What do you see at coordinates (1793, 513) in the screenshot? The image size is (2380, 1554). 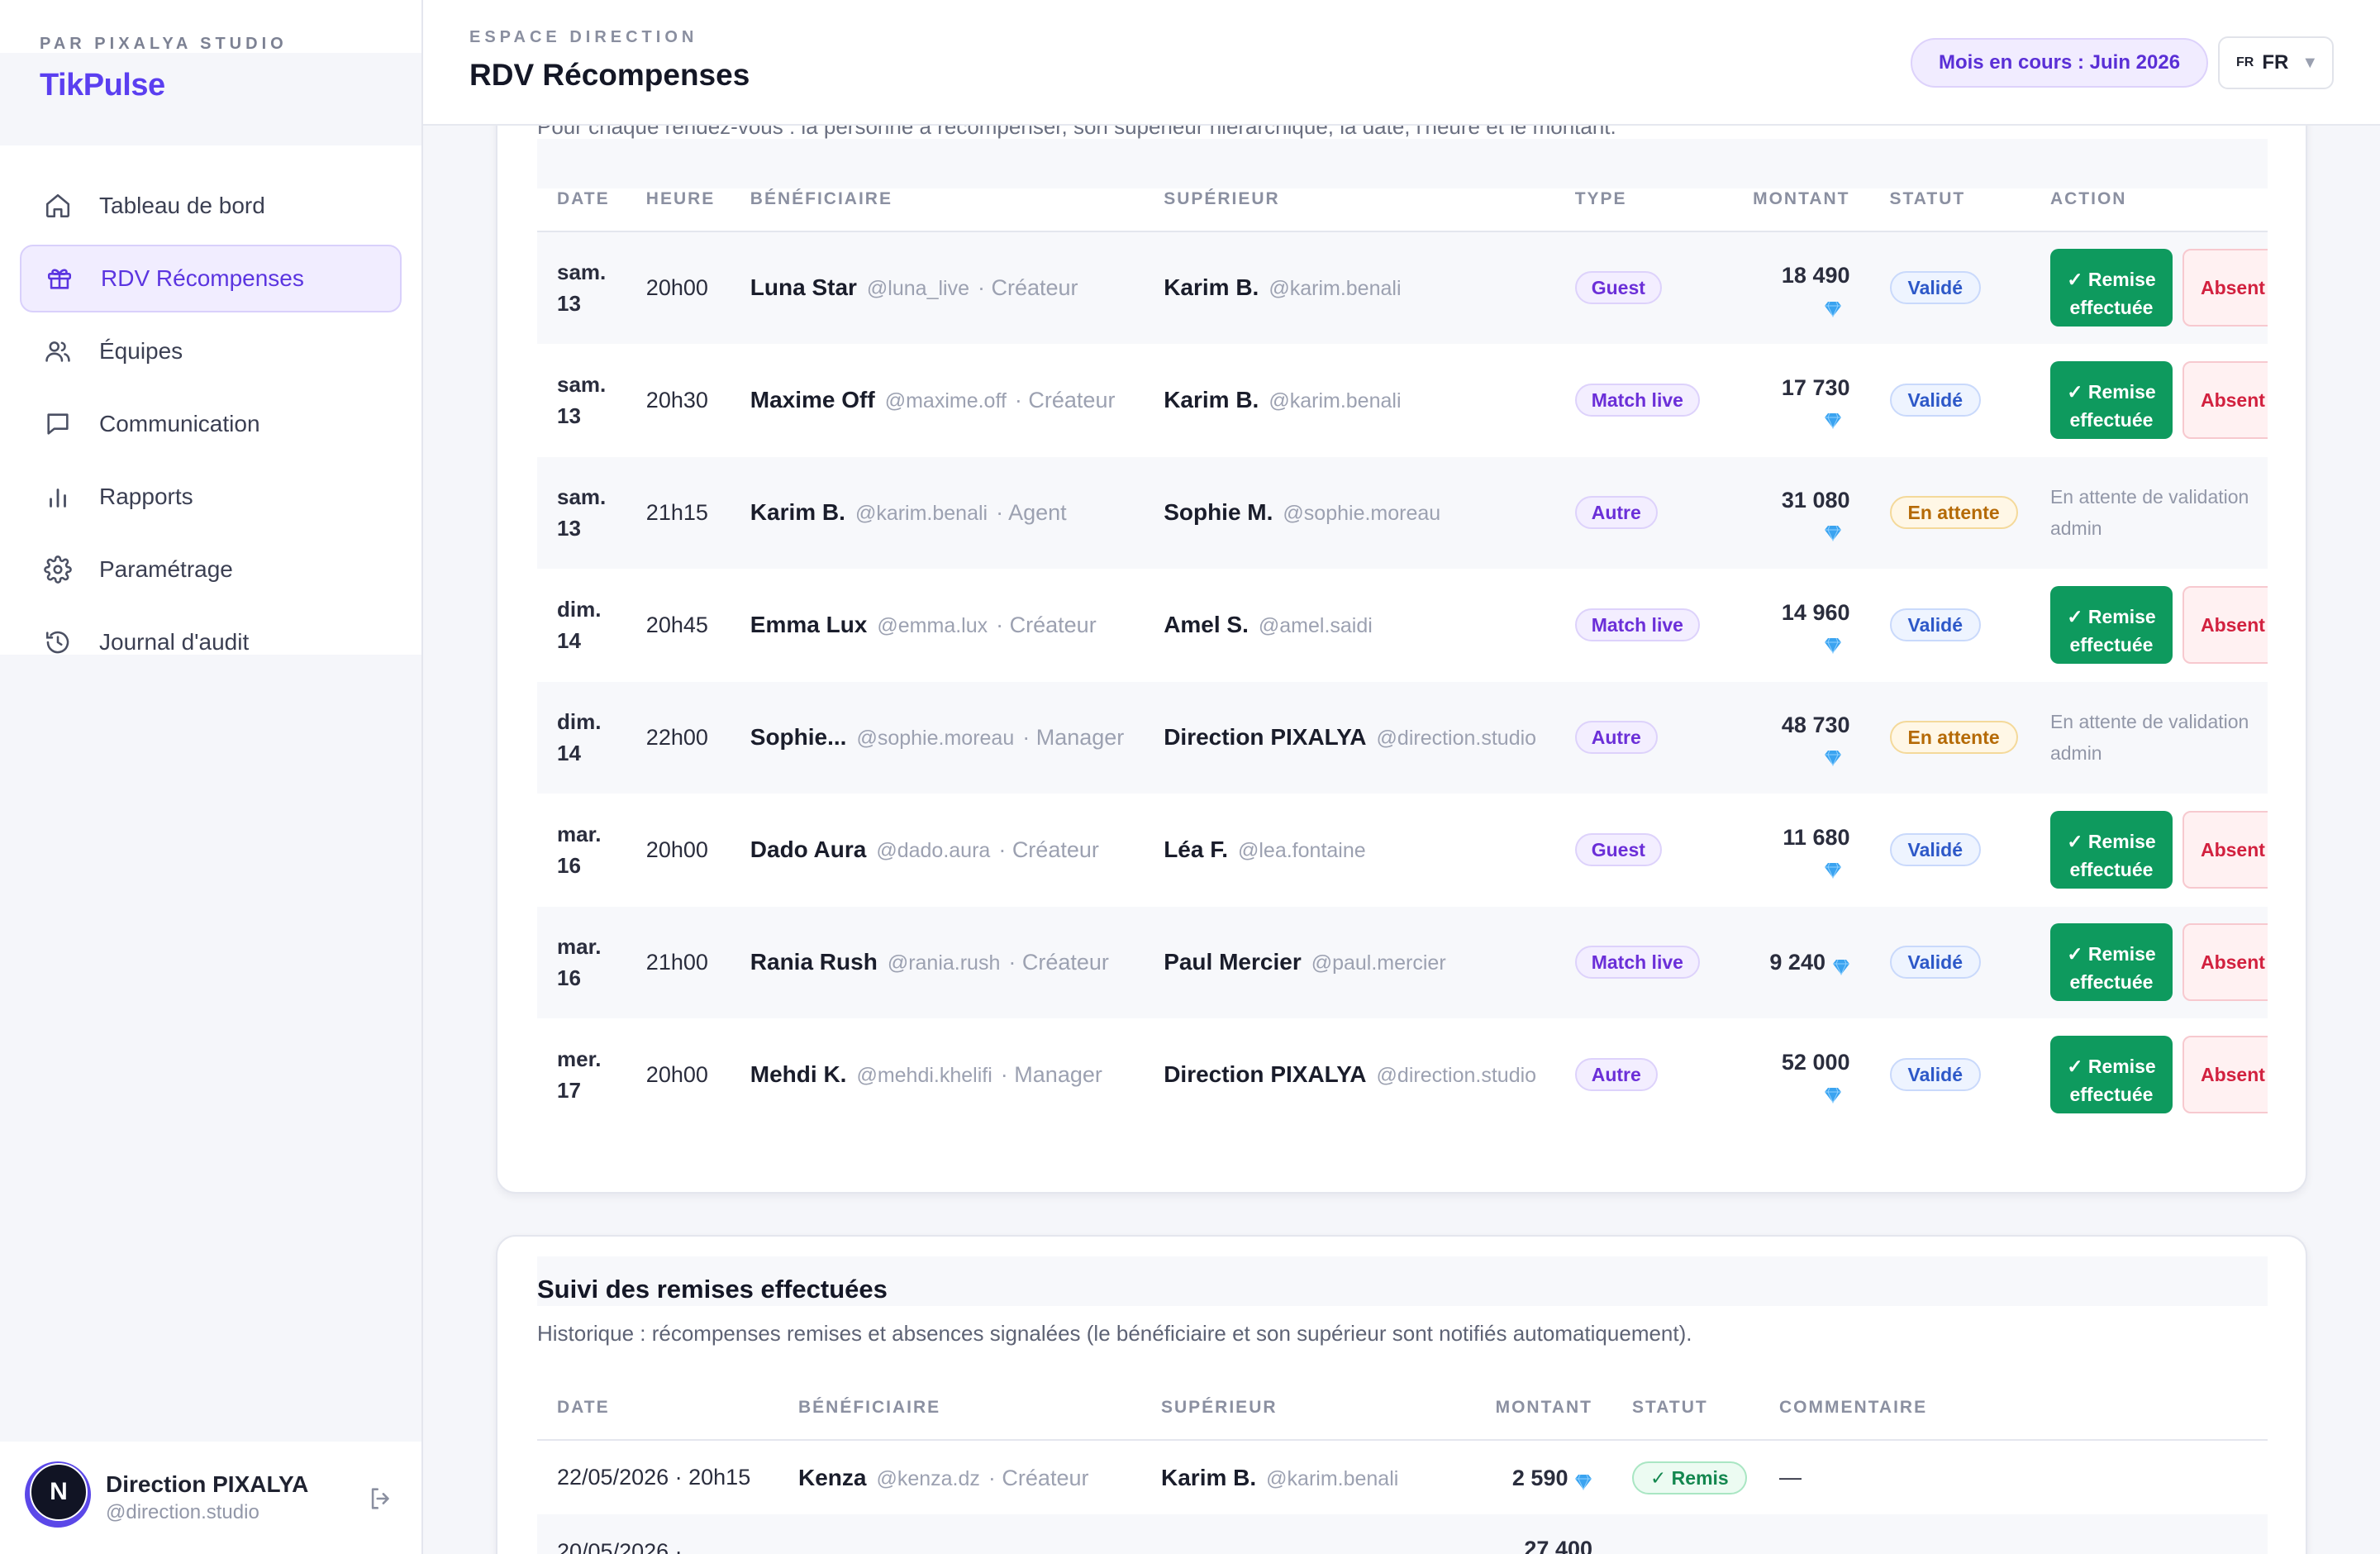 I see `amount-cell: 31 080` at bounding box center [1793, 513].